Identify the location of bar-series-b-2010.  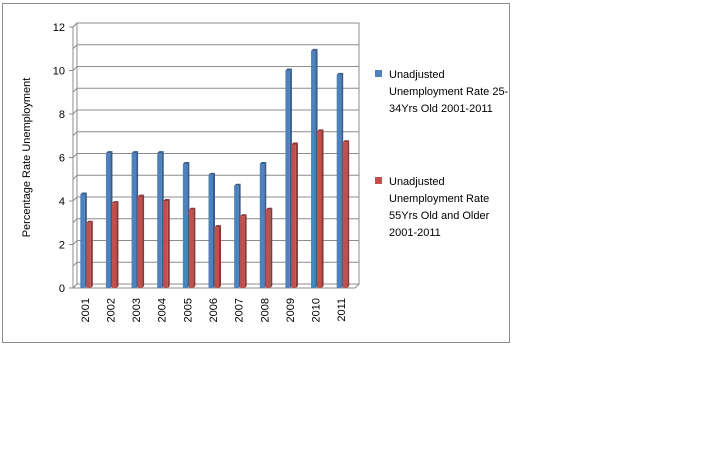
(319, 209).